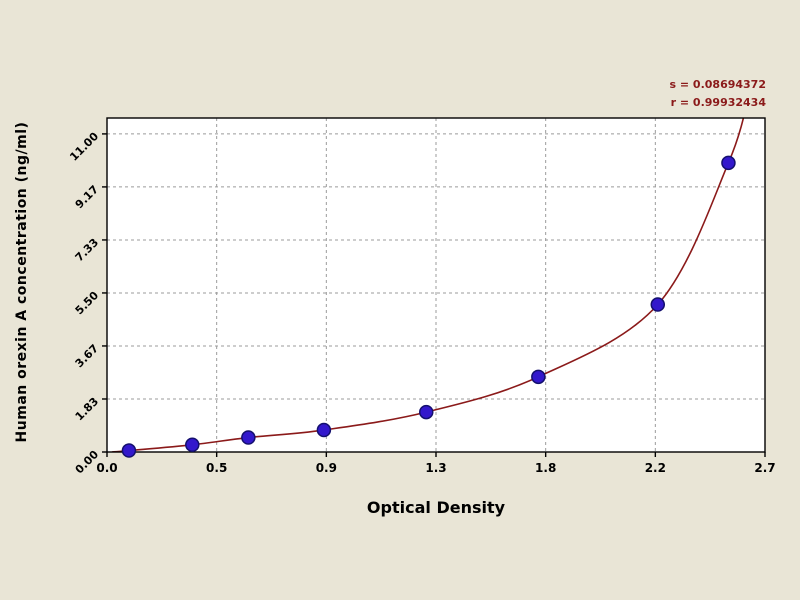 This screenshot has height=600, width=800. Describe the element at coordinates (106, 468) in the screenshot. I see `x-tick-label: 0.0` at that location.